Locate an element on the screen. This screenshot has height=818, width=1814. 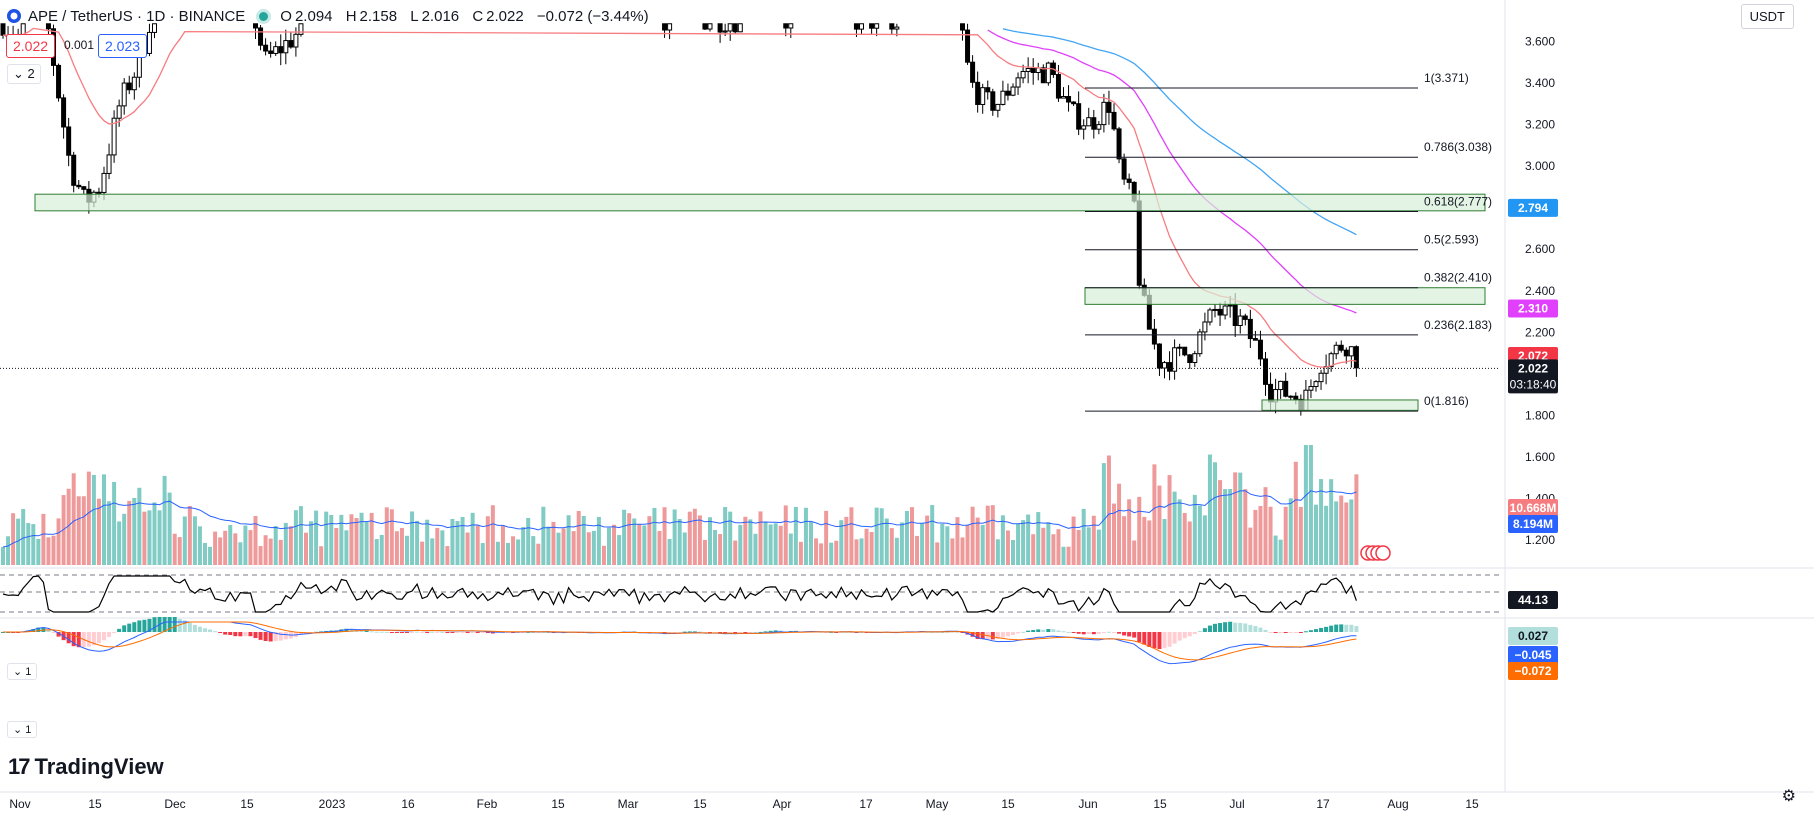
tradingview-logo-icon: 17 is located at coordinates (19, 766).